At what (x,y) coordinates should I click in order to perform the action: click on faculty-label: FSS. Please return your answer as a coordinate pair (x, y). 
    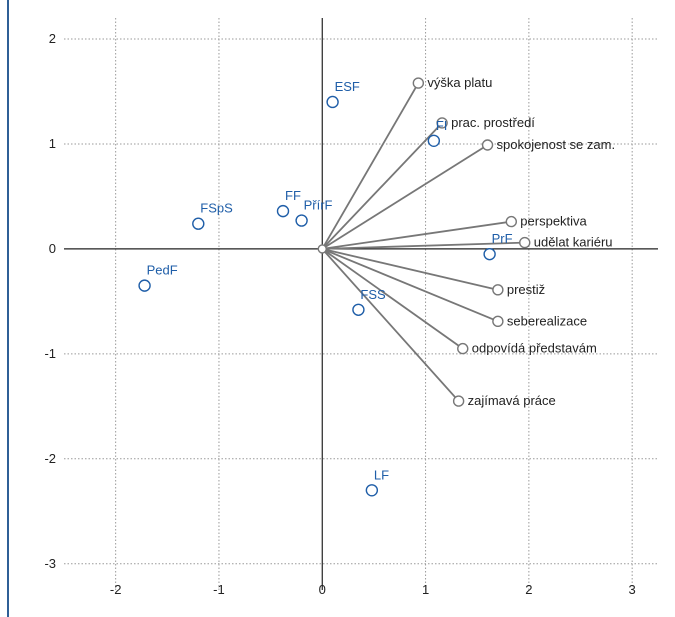
    Looking at the image, I should click on (373, 294).